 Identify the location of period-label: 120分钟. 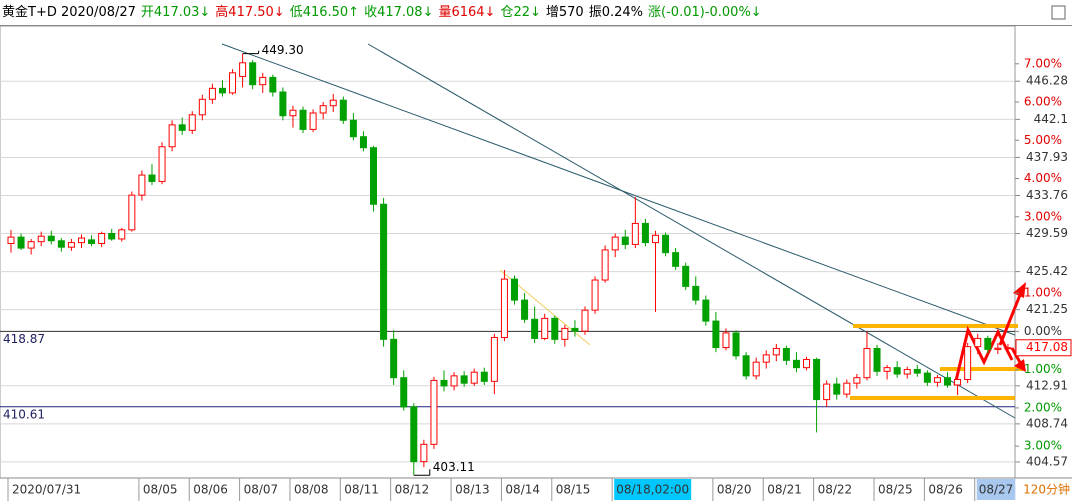
(1046, 489).